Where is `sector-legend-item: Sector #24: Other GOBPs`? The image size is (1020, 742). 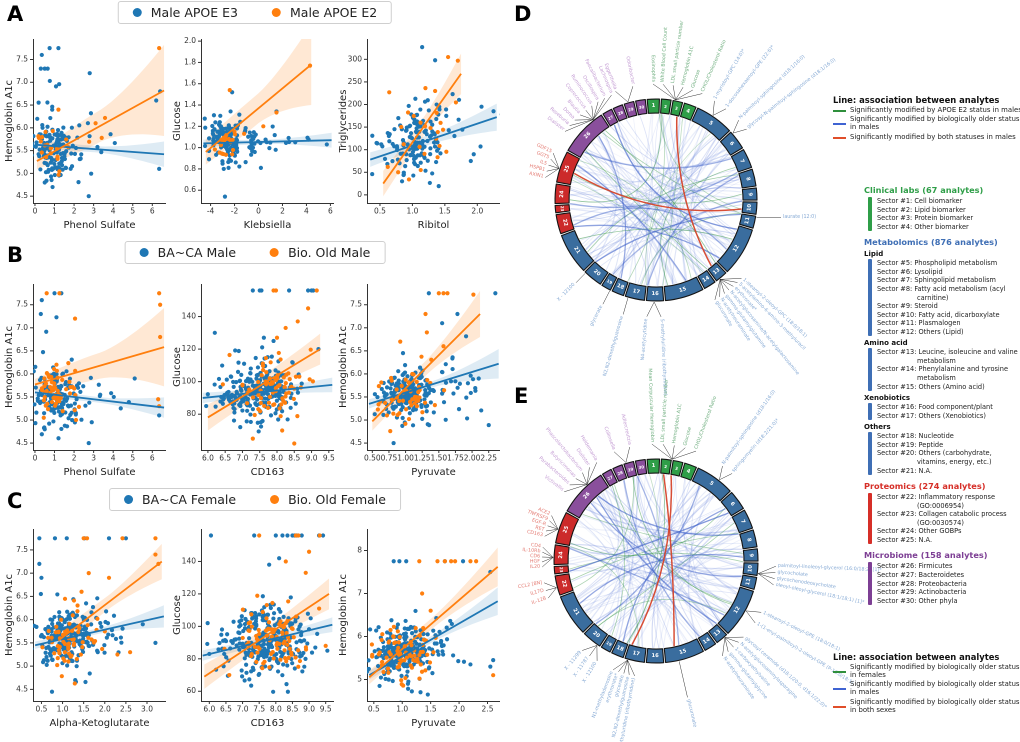
sector-legend-item: Sector #24: Other GOBPs is located at coordinates (919, 531).